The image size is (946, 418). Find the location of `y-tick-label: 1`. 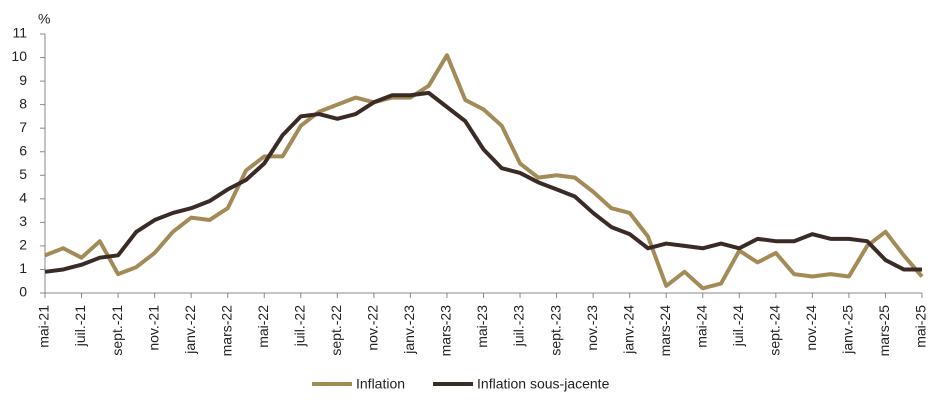

y-tick-label: 1 is located at coordinates (23, 268).